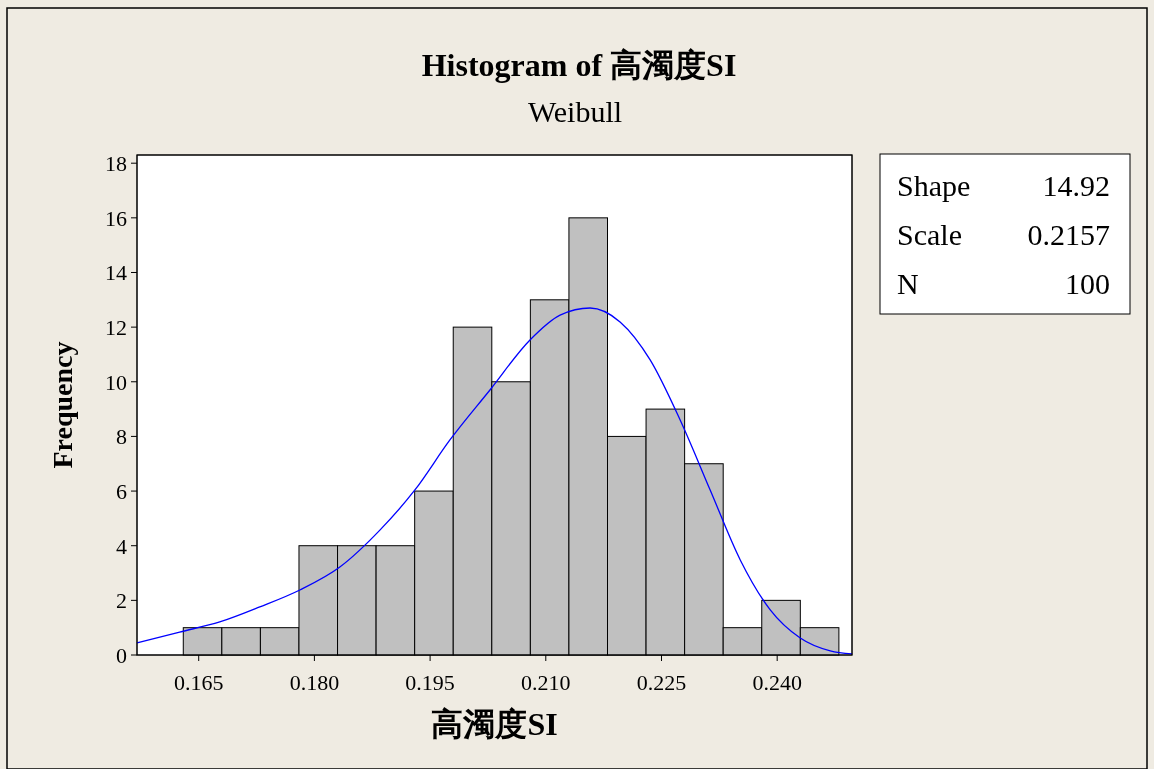 This screenshot has height=769, width=1154. I want to click on text: N 100, so click(1003, 283).